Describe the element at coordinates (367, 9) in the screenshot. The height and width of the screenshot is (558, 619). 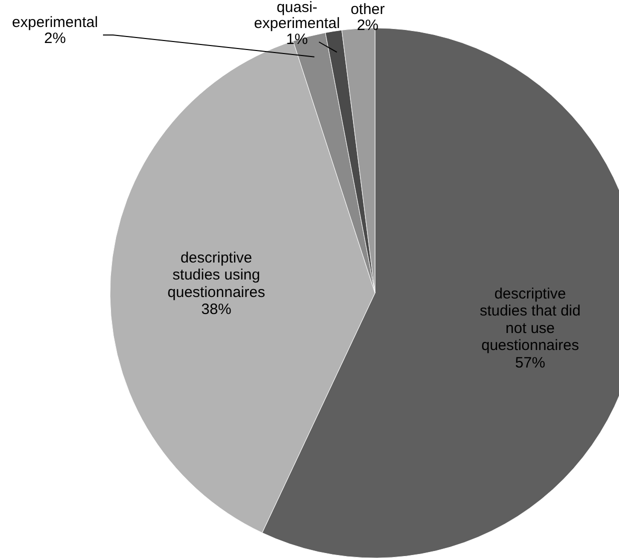
I see `slice-label: other` at that location.